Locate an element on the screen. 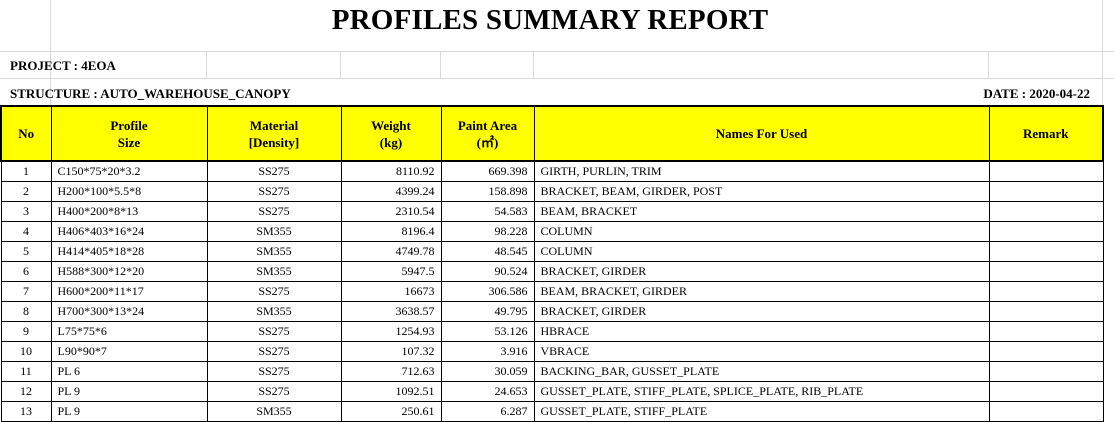 This screenshot has height=422, width=1114. cell-no: 12 is located at coordinates (26, 391).